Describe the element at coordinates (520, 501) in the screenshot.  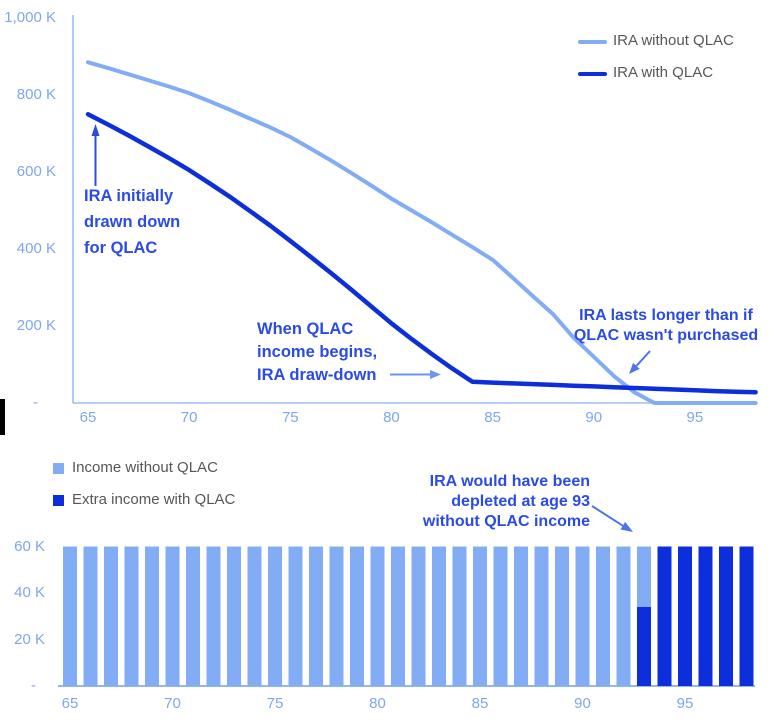
I see `annotation-line: depleted at age 93` at that location.